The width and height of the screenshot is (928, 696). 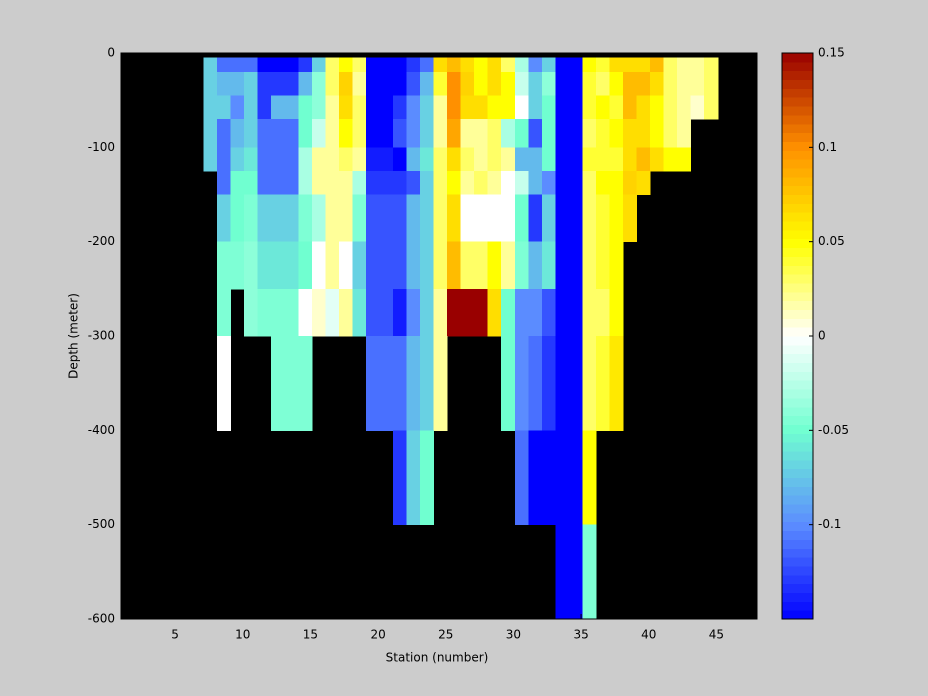 I want to click on y-tick-label: -200, so click(x=101, y=241).